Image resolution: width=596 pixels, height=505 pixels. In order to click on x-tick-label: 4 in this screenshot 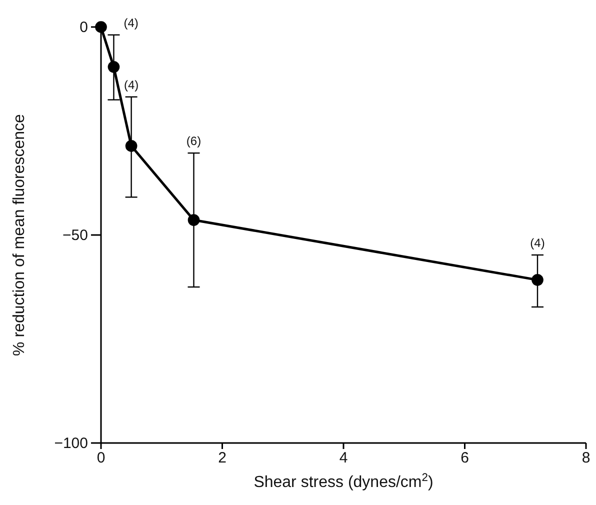, I will do `click(343, 458)`.